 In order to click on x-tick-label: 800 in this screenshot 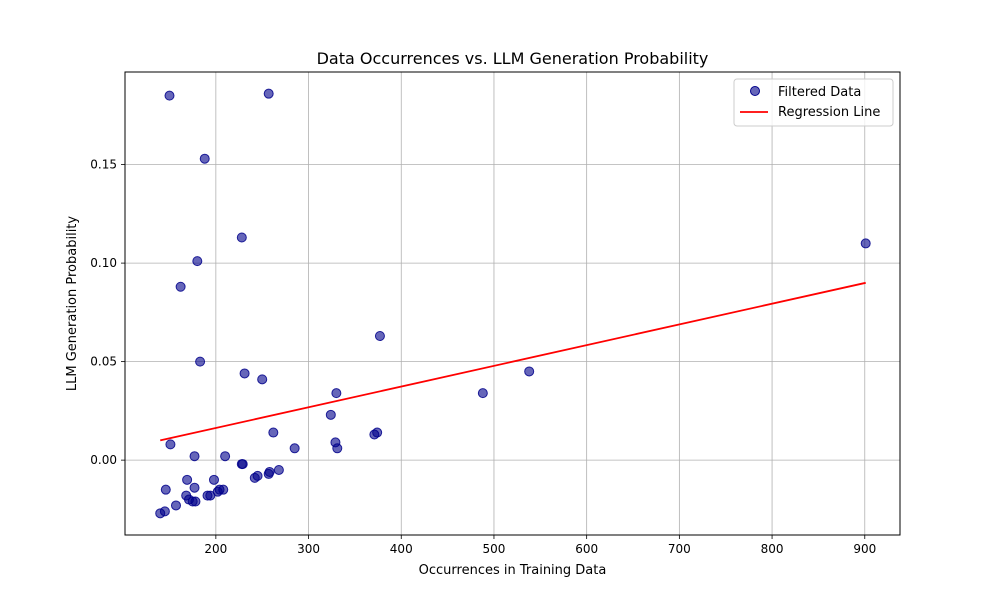, I will do `click(772, 549)`.